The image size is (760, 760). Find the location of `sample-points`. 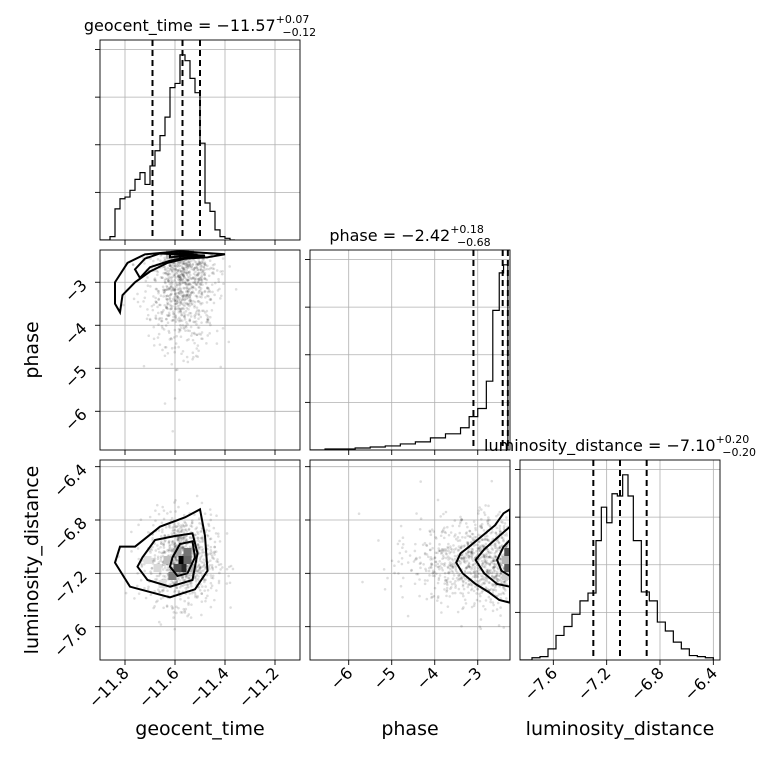

sample-points is located at coordinates (433, 555).